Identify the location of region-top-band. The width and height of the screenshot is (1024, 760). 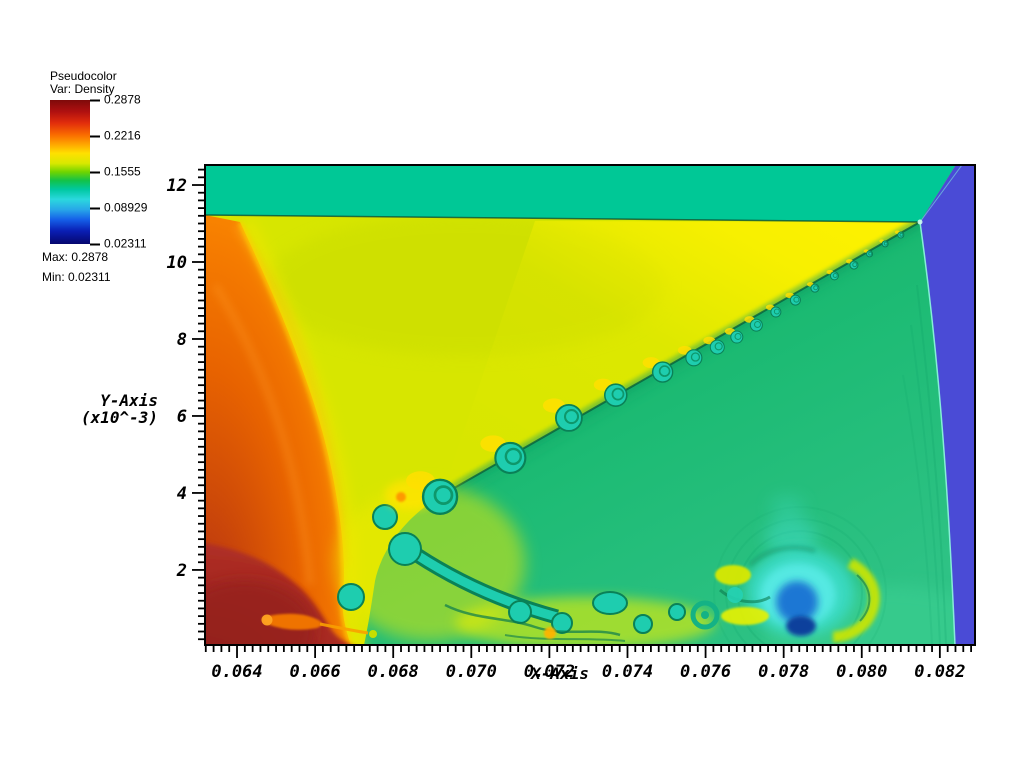
(580, 193).